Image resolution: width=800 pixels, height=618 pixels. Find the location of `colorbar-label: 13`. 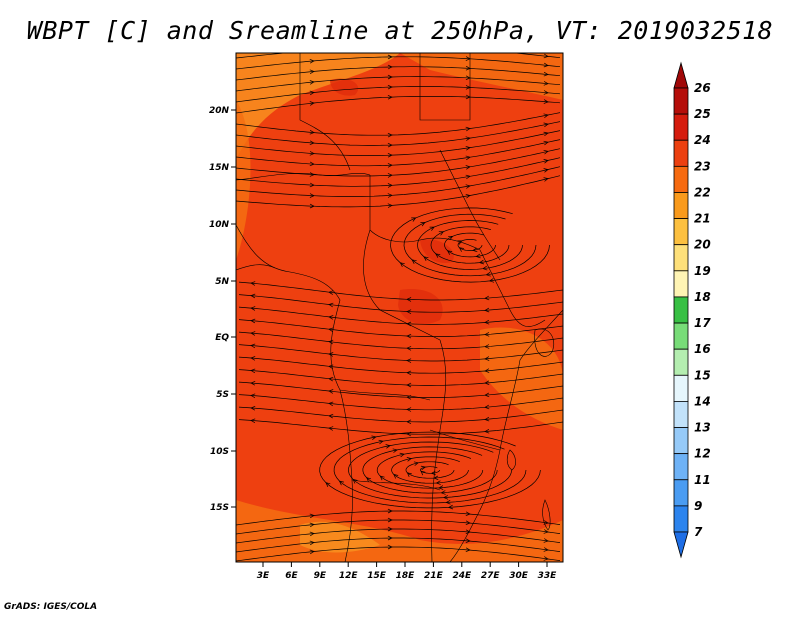

colorbar-label: 13 is located at coordinates (702, 428).